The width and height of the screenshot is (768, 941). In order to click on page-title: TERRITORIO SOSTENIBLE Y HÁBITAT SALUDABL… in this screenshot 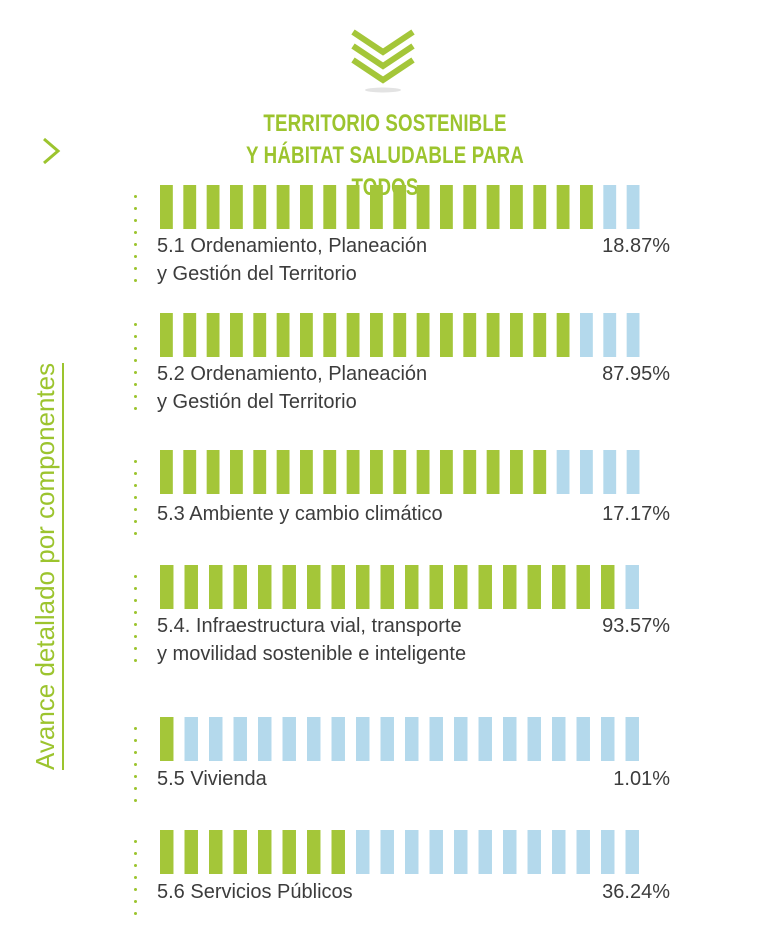, I will do `click(384, 156)`.